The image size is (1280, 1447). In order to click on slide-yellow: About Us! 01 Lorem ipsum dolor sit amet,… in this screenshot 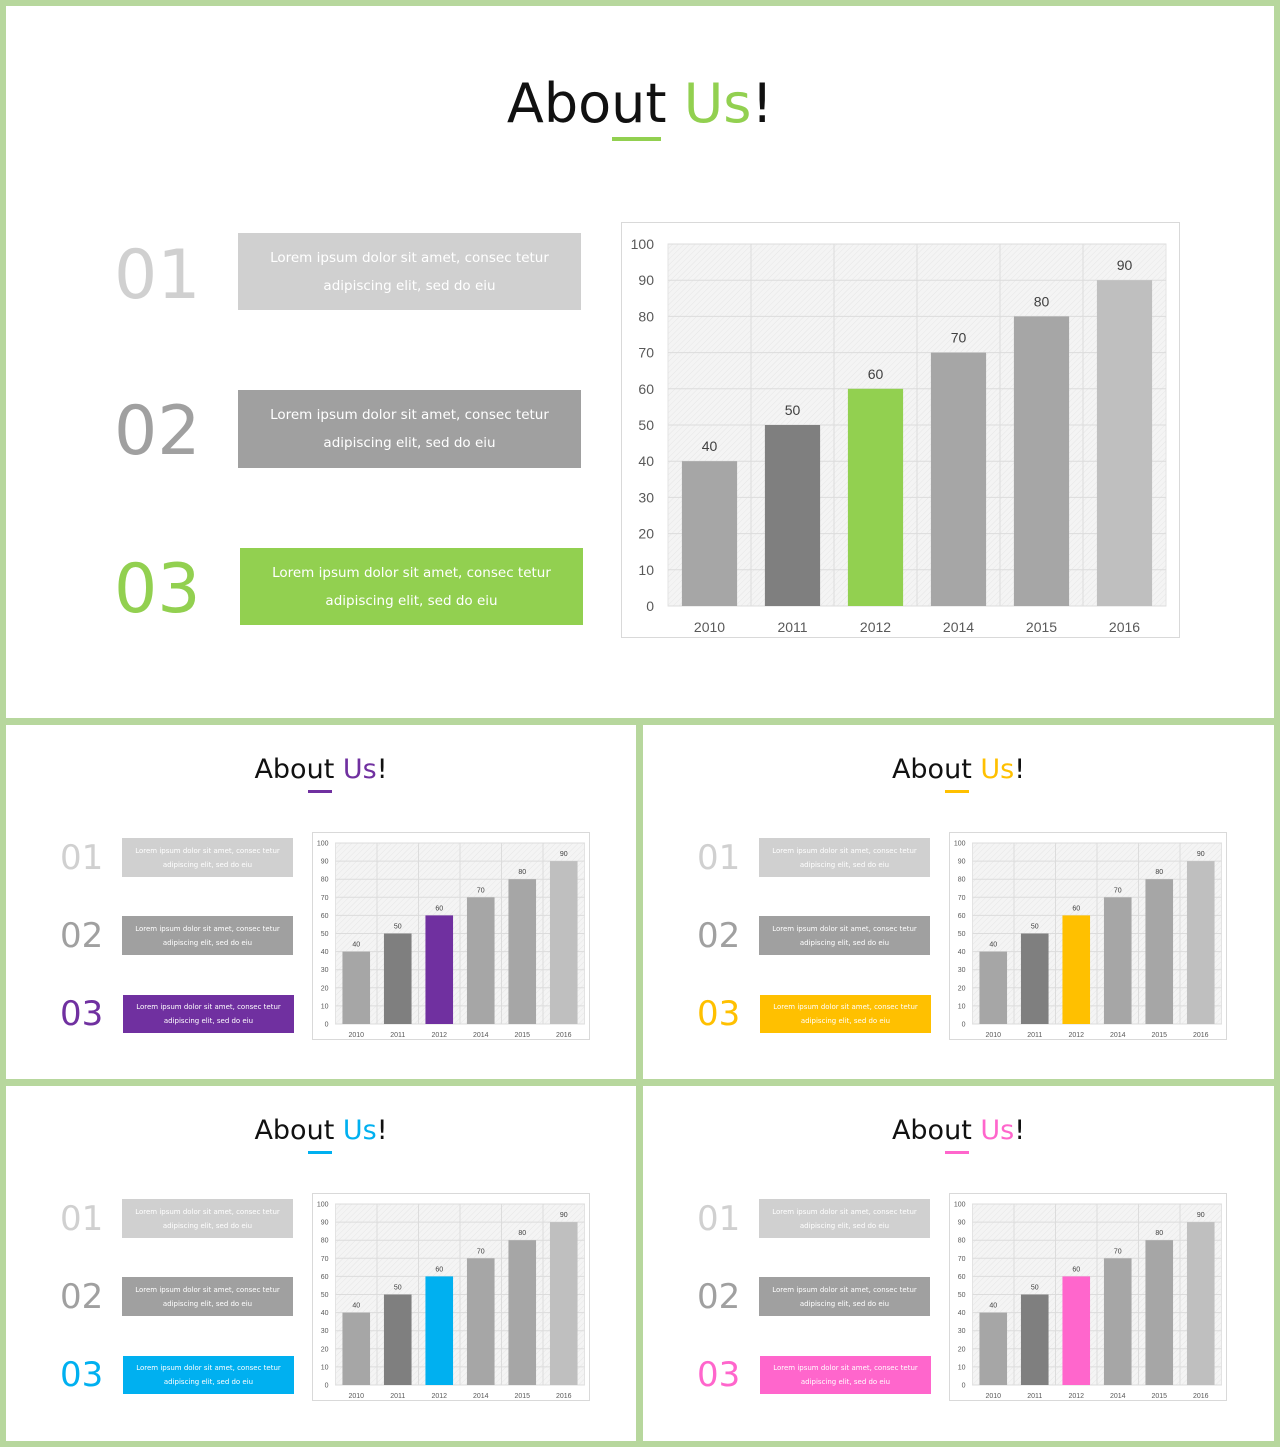, I will do `click(958, 902)`.